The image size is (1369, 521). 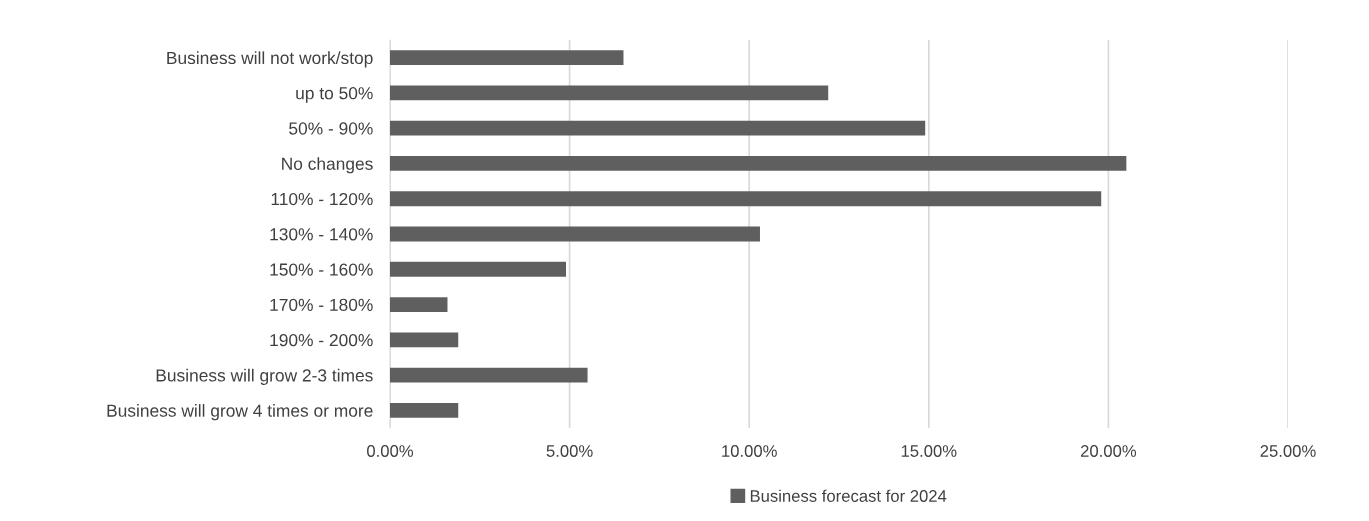 What do you see at coordinates (322, 199) in the screenshot?
I see `y-tick-label: 110% - 120%` at bounding box center [322, 199].